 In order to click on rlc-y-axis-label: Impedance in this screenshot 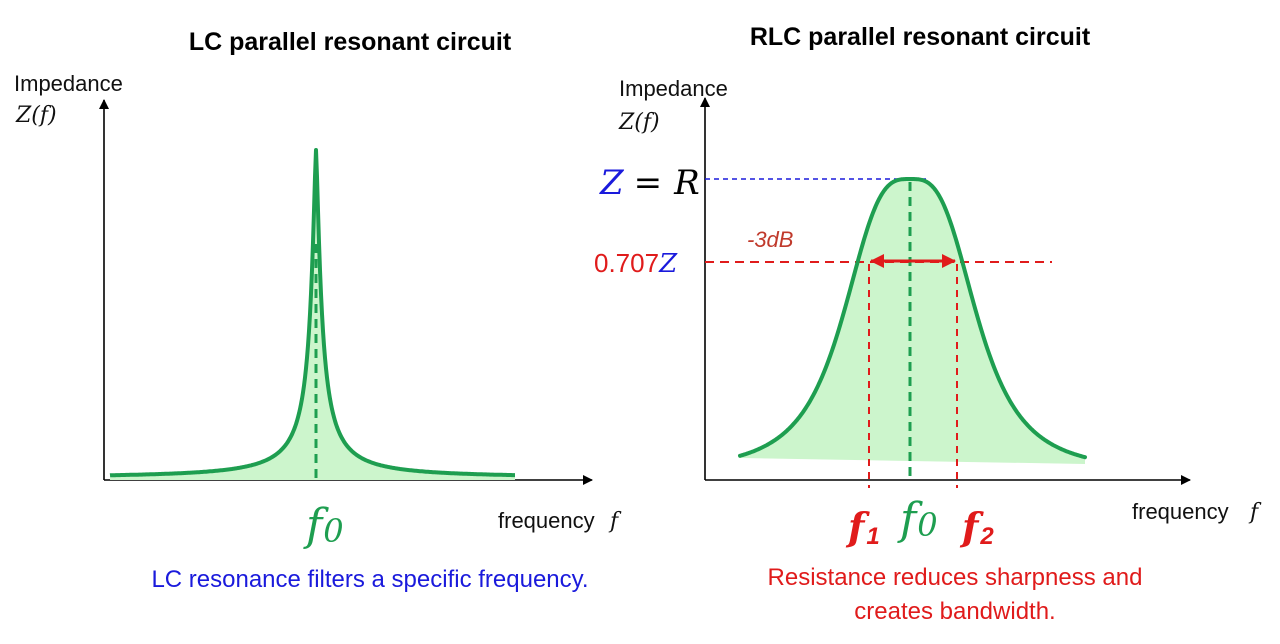, I will do `click(673, 88)`.